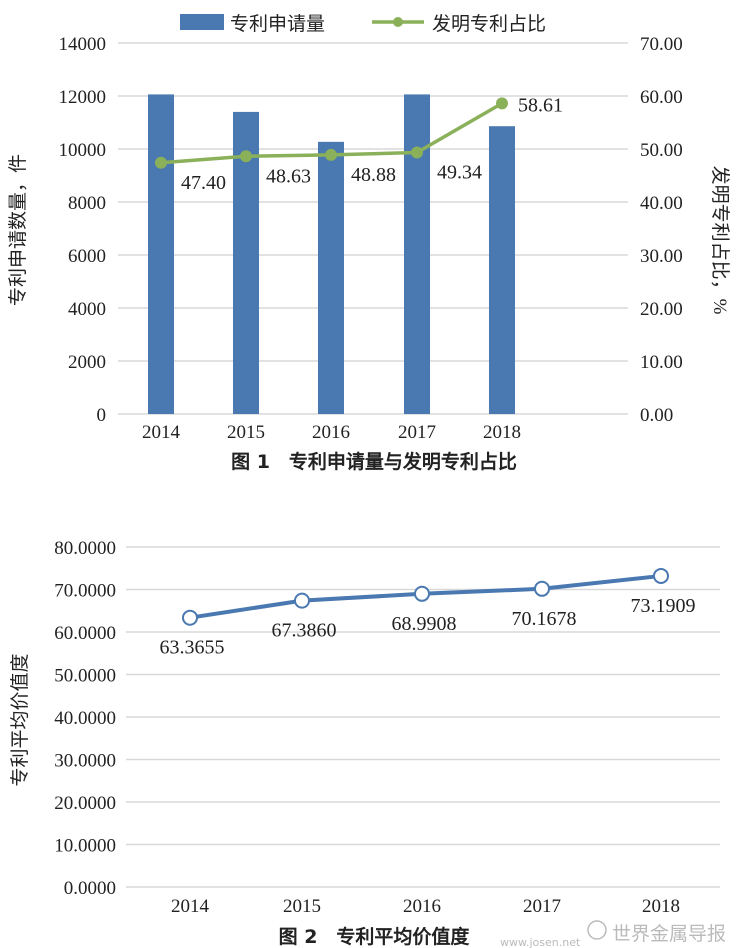  I want to click on y-axis-label: 专利平均价值度, so click(20, 719).